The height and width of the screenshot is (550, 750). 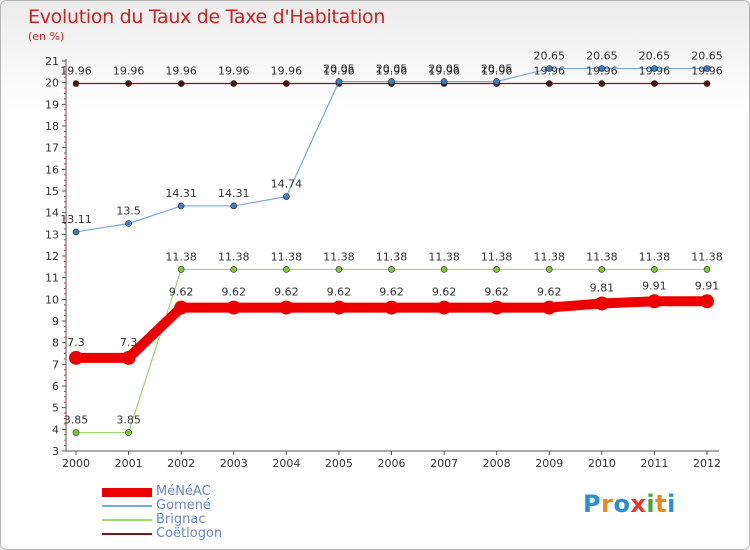 I want to click on y-tick-label: 9, so click(x=55, y=321).